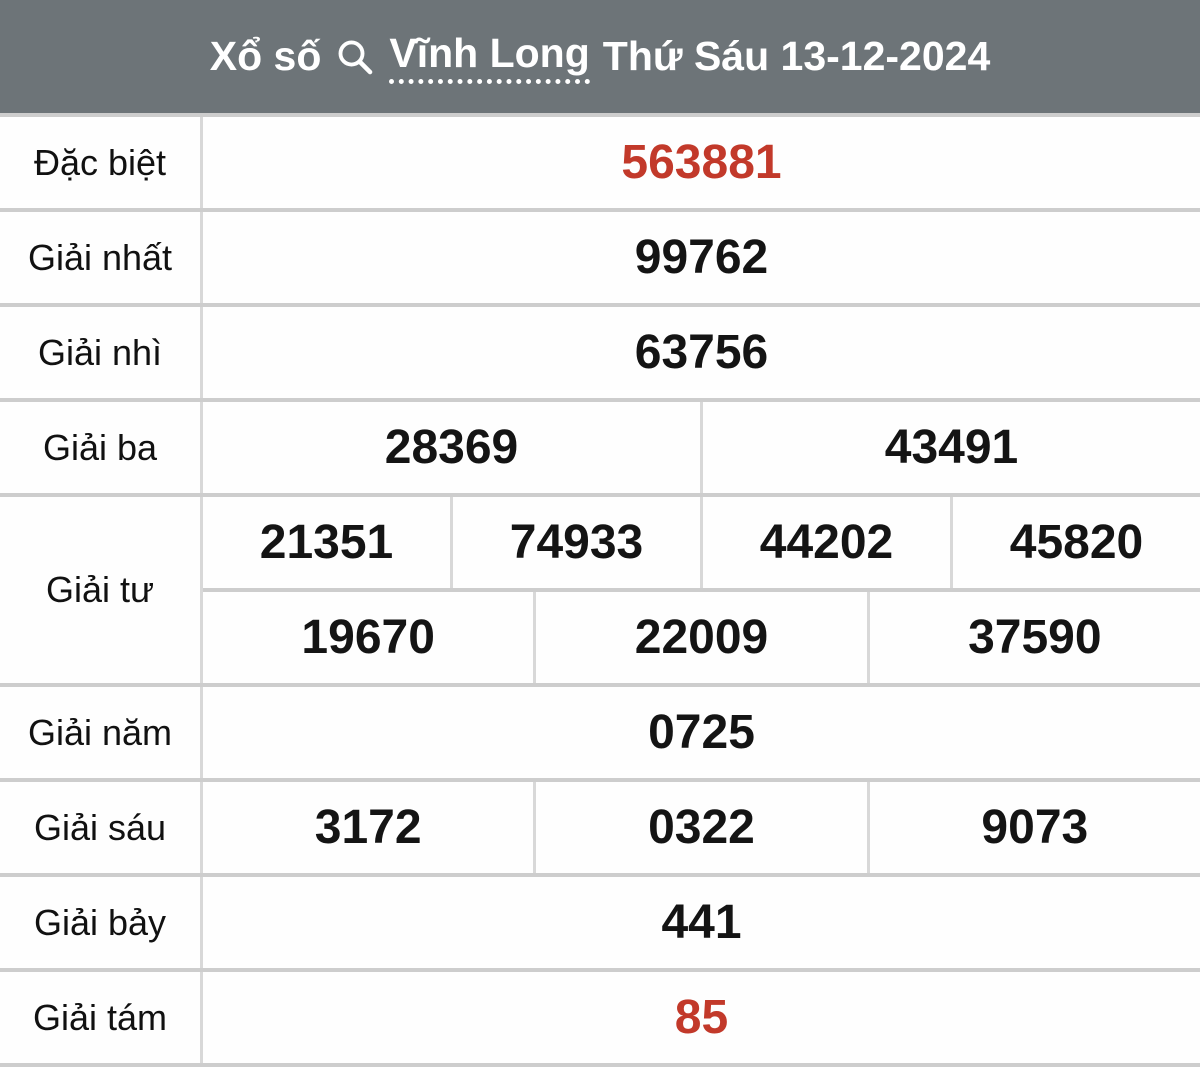 This screenshot has height=1067, width=1200. I want to click on prize-number: 0322, so click(701, 827).